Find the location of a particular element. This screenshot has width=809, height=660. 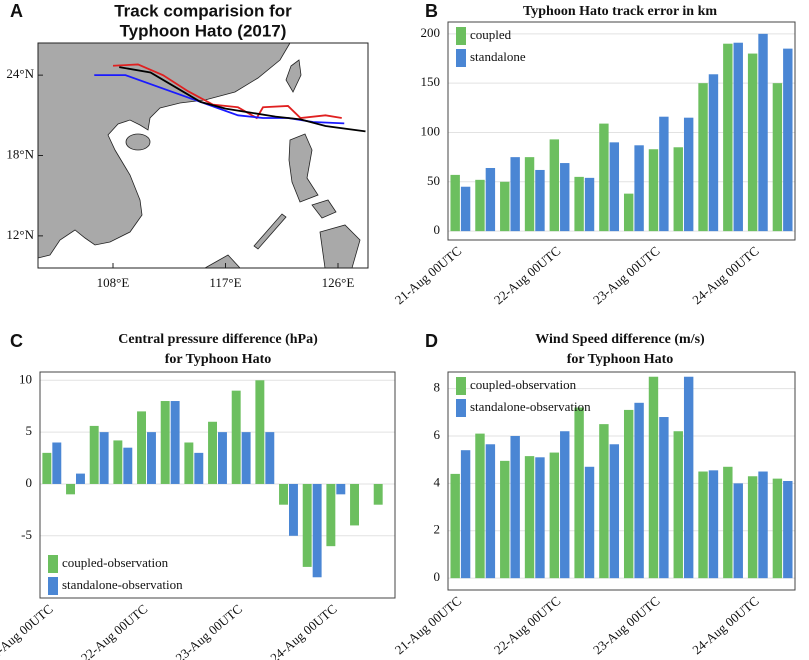

chart-title: Typhoon Hato track error in km is located at coordinates (620, 11).